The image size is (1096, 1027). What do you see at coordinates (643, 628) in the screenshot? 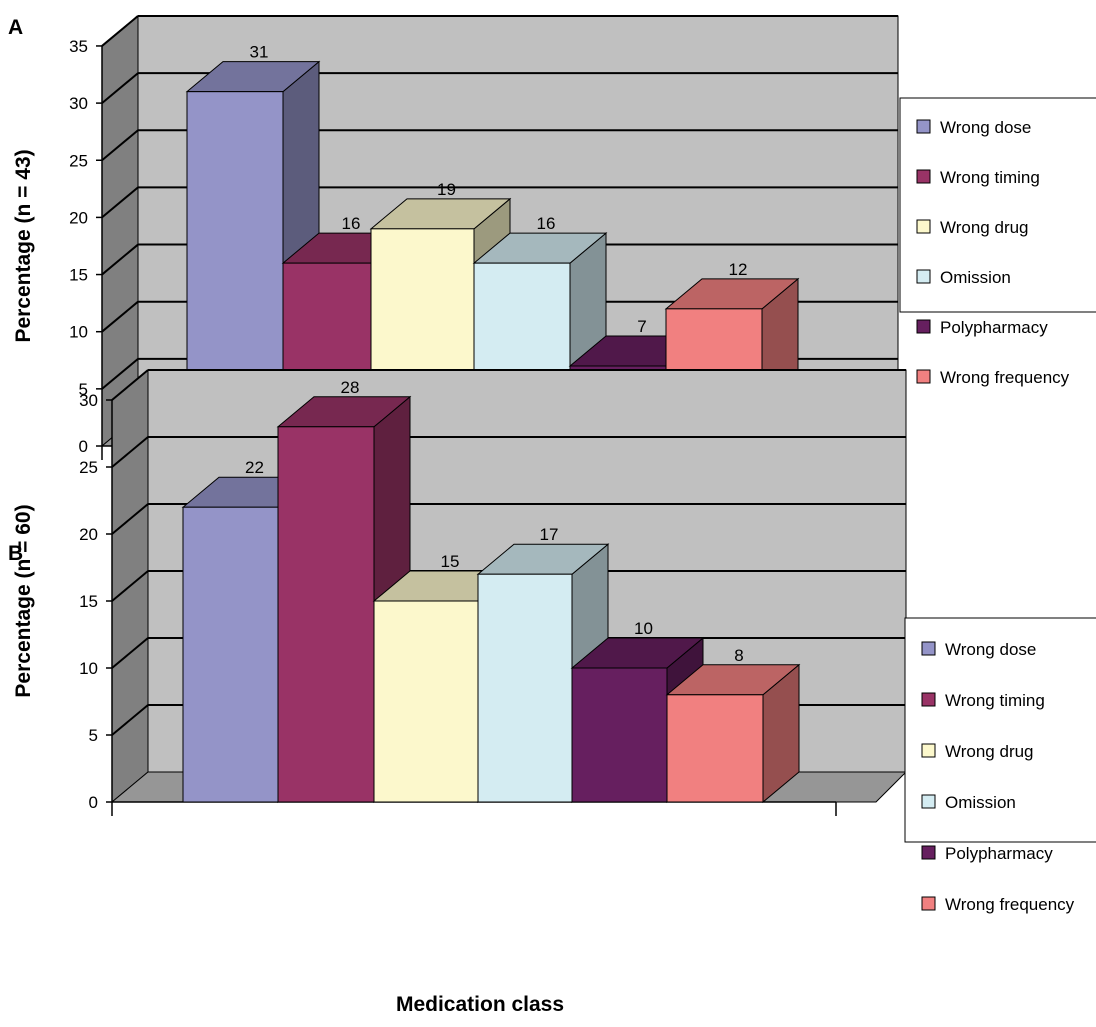
I see `data-label: 10` at bounding box center [643, 628].